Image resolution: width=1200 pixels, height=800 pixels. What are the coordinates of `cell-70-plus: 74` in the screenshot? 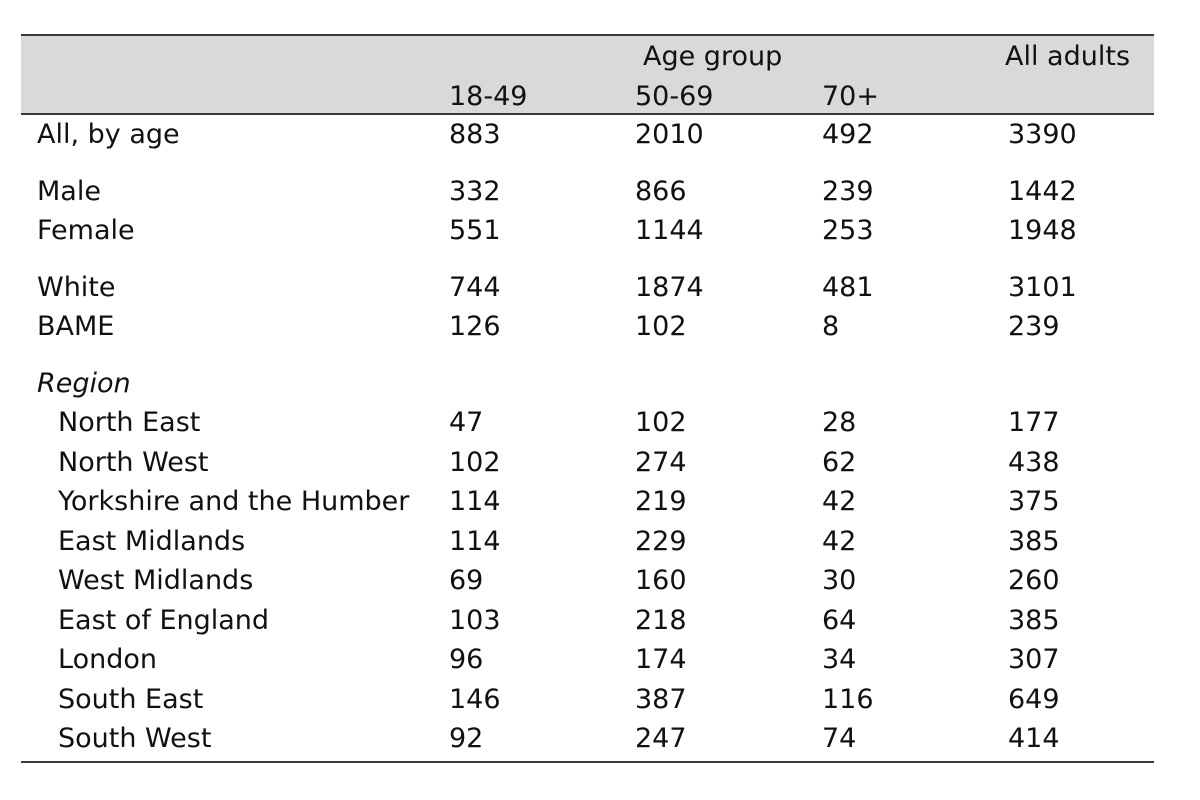 It's located at (839, 738).